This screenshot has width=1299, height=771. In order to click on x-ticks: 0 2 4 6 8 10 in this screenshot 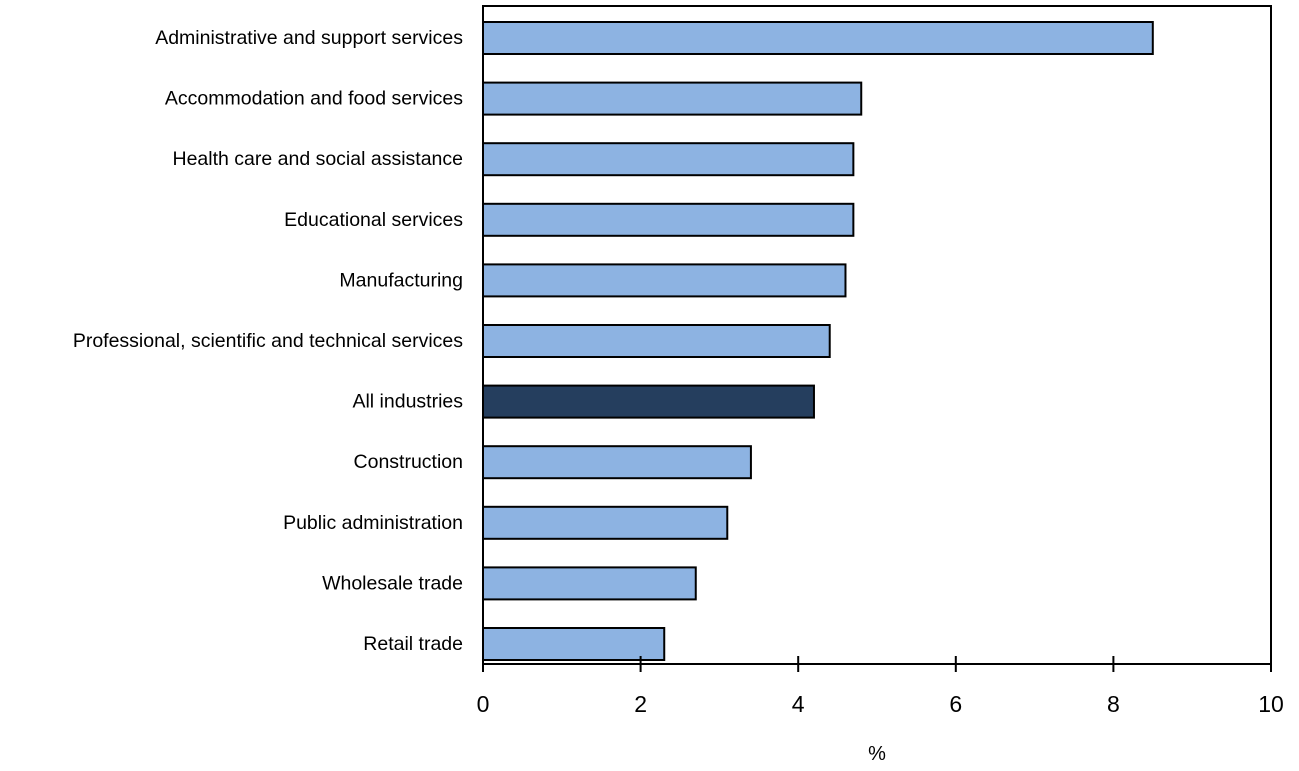, I will do `click(880, 686)`.